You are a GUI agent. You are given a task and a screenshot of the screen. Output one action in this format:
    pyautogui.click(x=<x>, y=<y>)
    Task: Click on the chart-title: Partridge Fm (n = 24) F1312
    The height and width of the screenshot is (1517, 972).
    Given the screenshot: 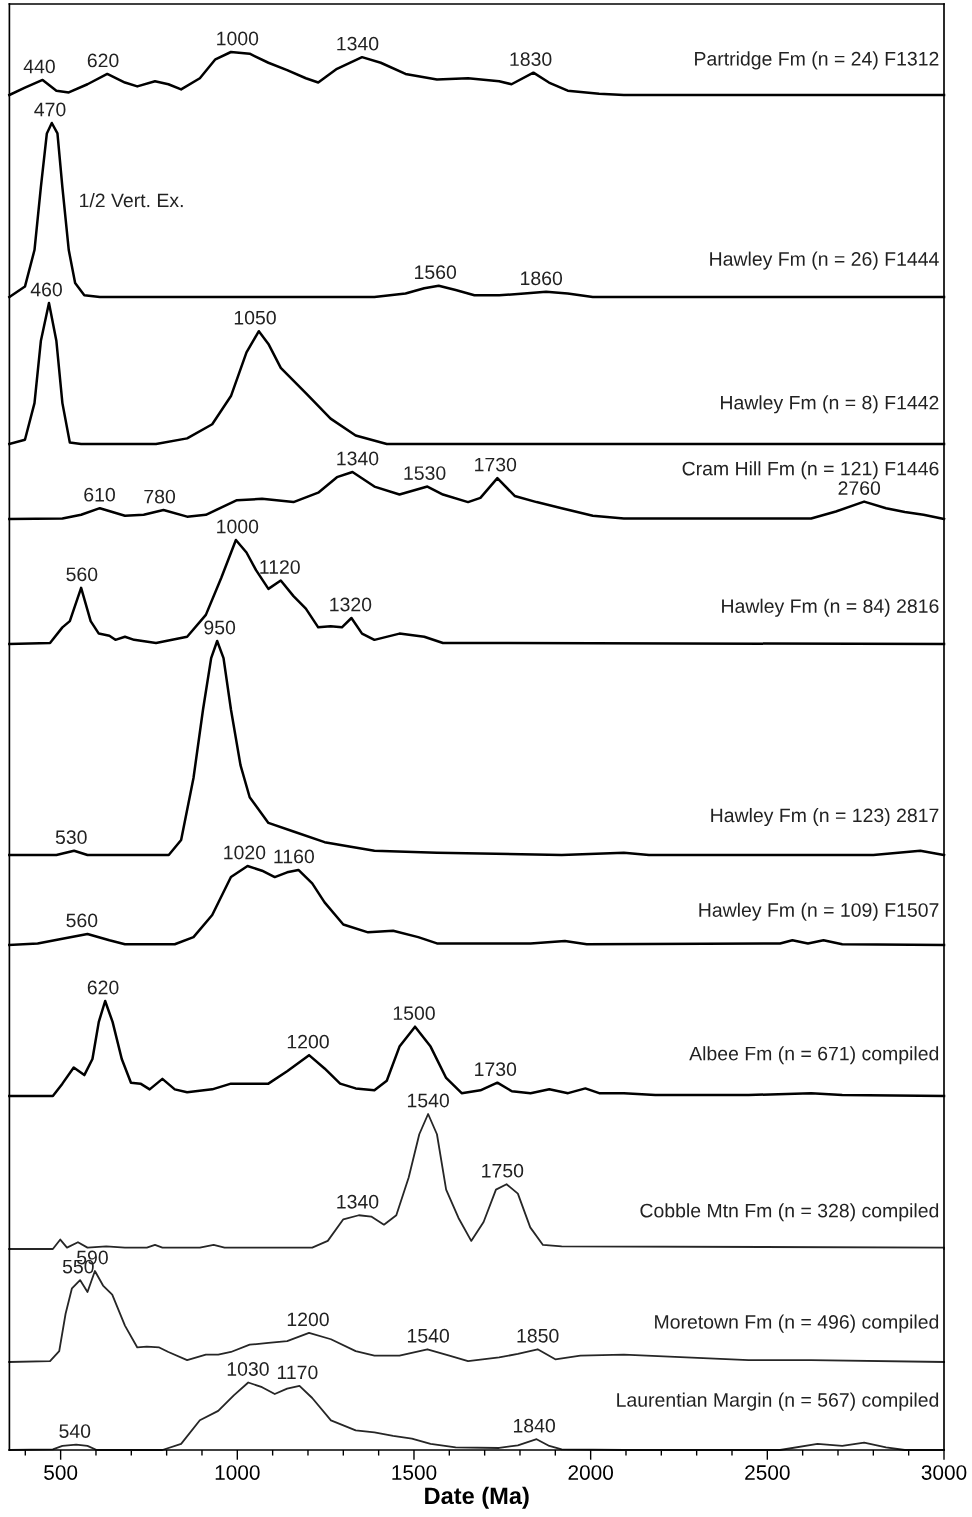 What is the action you would take?
    pyautogui.click(x=817, y=60)
    